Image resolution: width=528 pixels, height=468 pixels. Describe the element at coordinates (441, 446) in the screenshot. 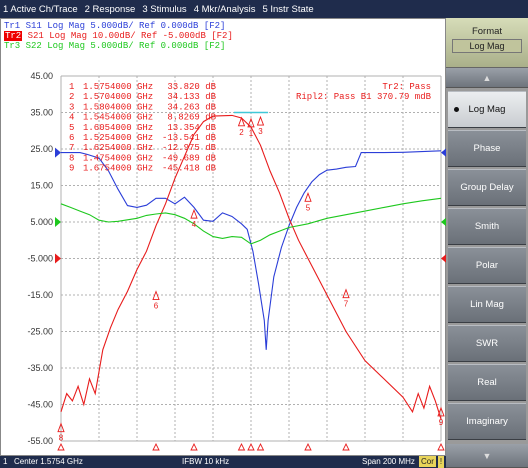

I see `marker-9-axis-triangle` at that location.